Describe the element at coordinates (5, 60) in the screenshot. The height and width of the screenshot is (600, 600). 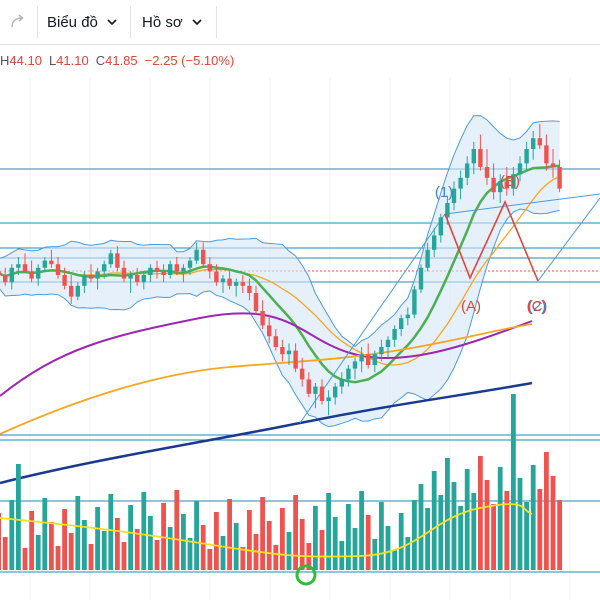
I see `high-label: H` at that location.